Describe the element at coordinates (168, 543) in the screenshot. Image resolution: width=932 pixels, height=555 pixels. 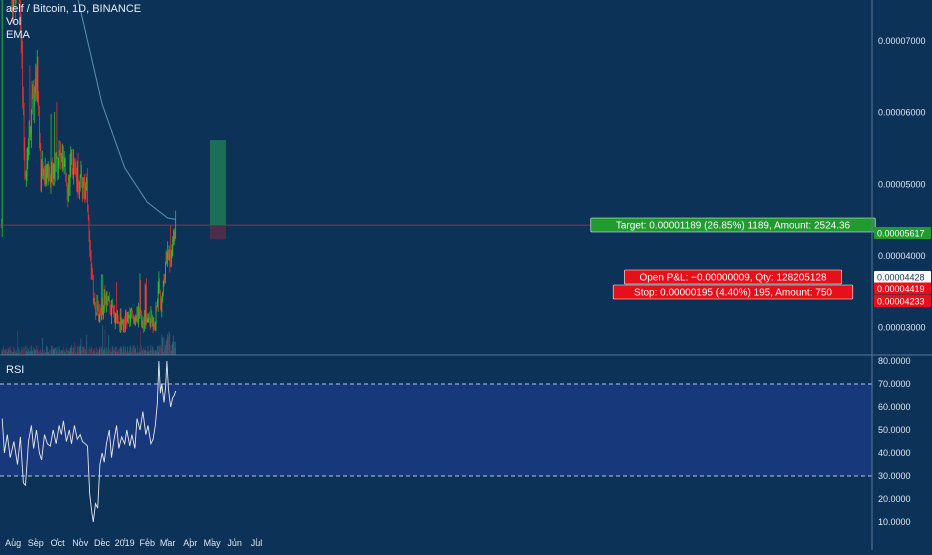
I see `x-tick-label: Mar` at that location.